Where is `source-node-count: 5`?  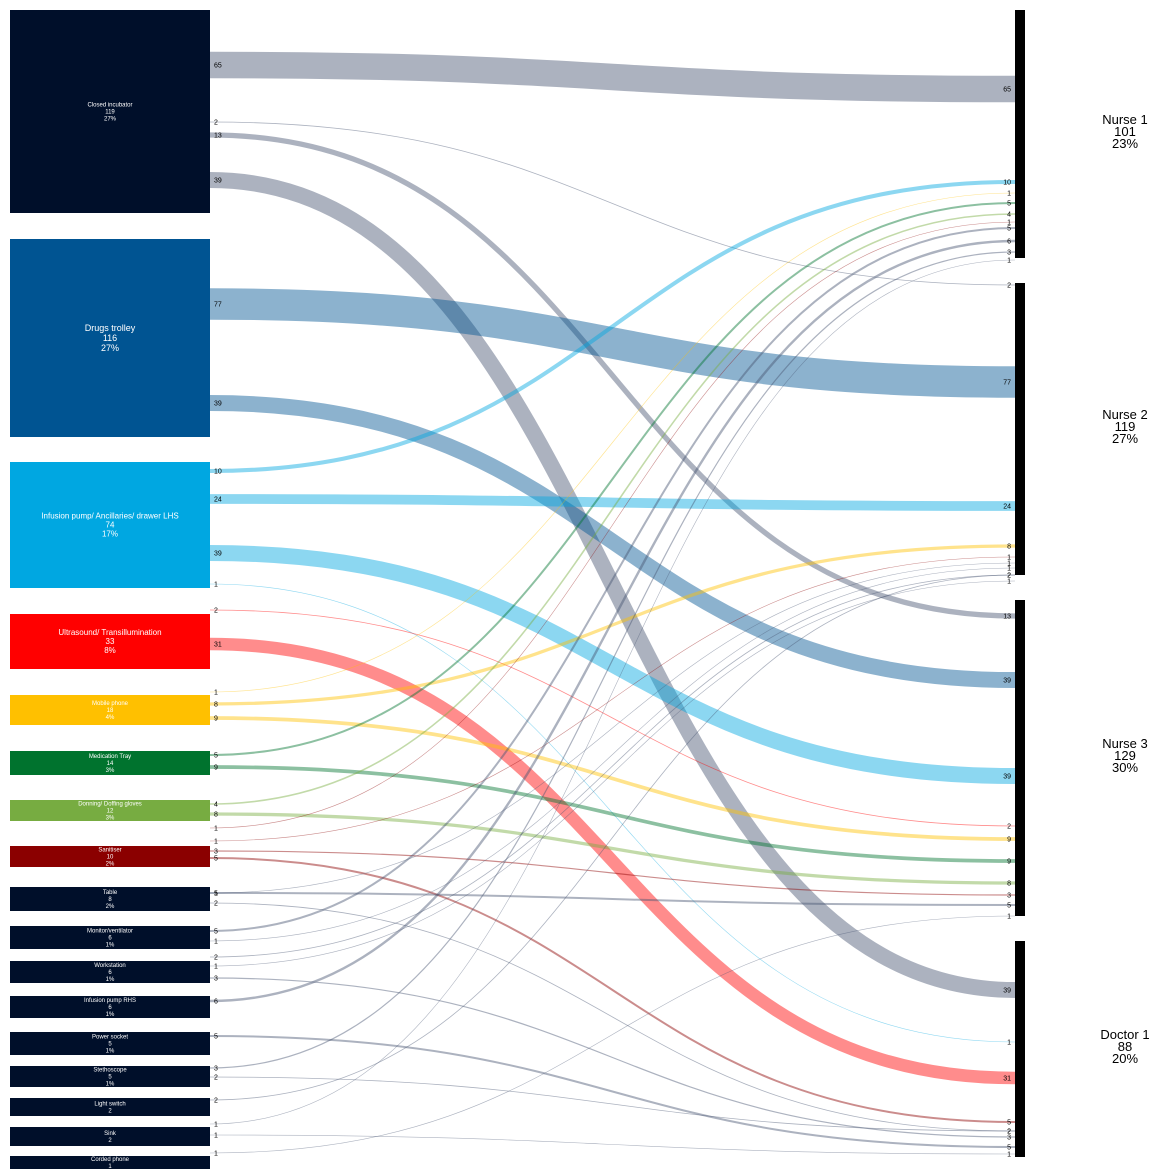 source-node-count: 5 is located at coordinates (110, 1045).